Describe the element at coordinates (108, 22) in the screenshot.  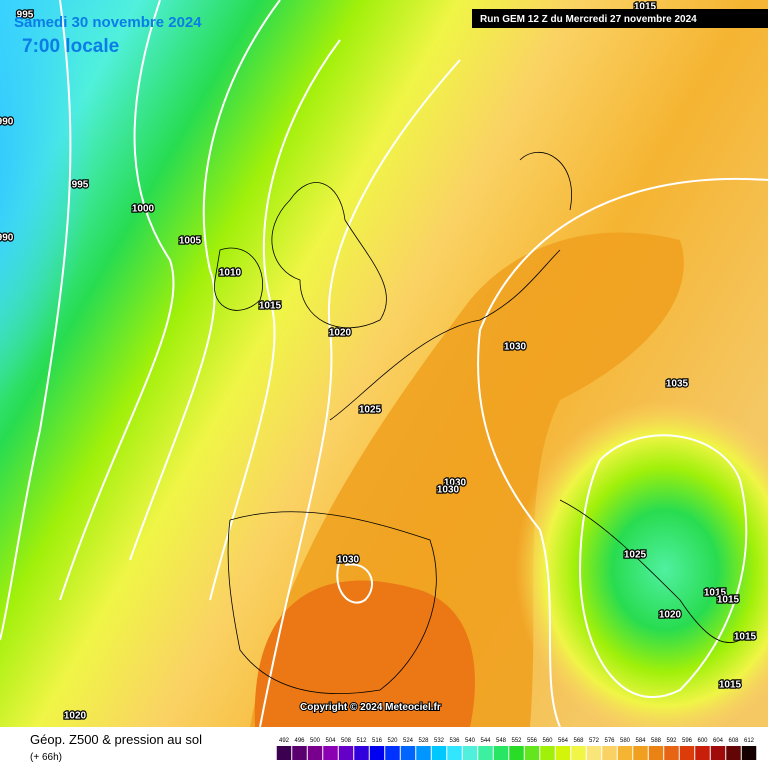
I see `forecast-date: Samedi 30 novembre 2024` at that location.